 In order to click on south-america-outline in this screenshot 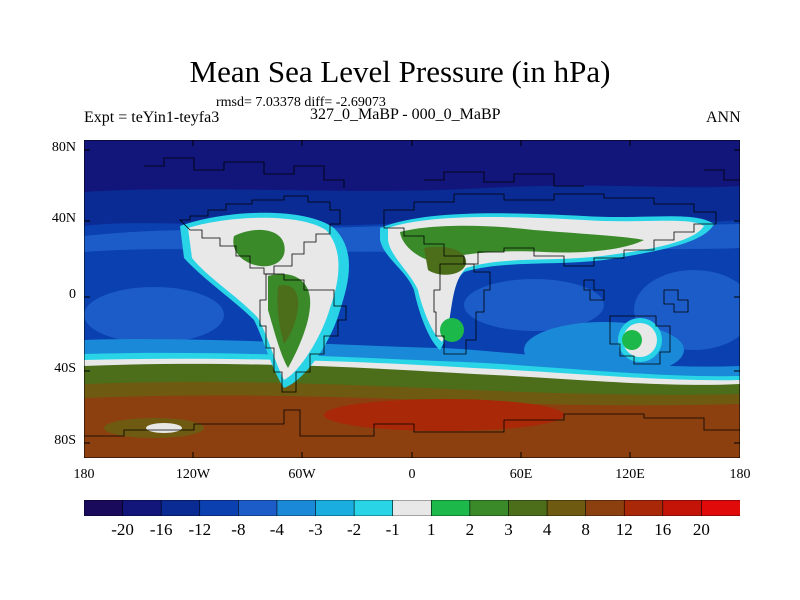, I will do `click(303, 333)`.